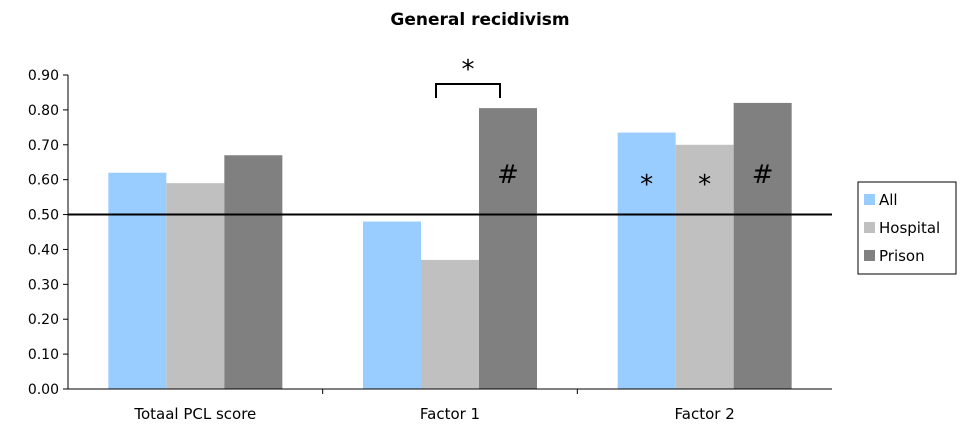 This screenshot has height=428, width=960. What do you see at coordinates (43, 285) in the screenshot?
I see `y-tick-label: 0.30` at bounding box center [43, 285].